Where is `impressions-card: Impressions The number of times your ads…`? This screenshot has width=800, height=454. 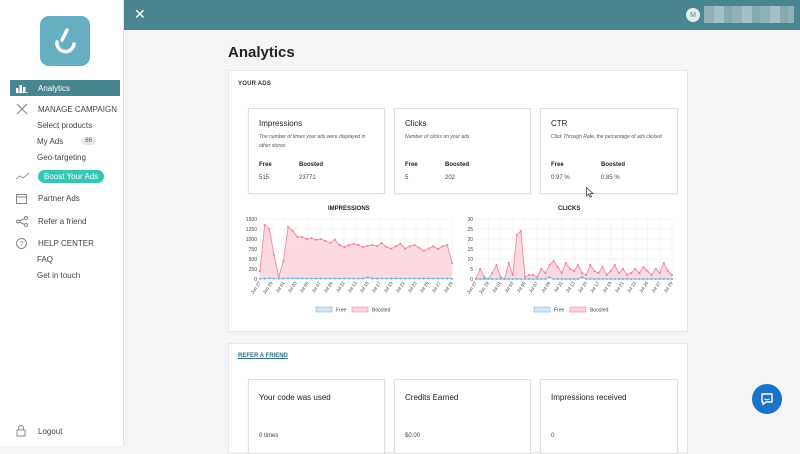
impressions-card: Impressions The number of times your ads… is located at coordinates (316, 151).